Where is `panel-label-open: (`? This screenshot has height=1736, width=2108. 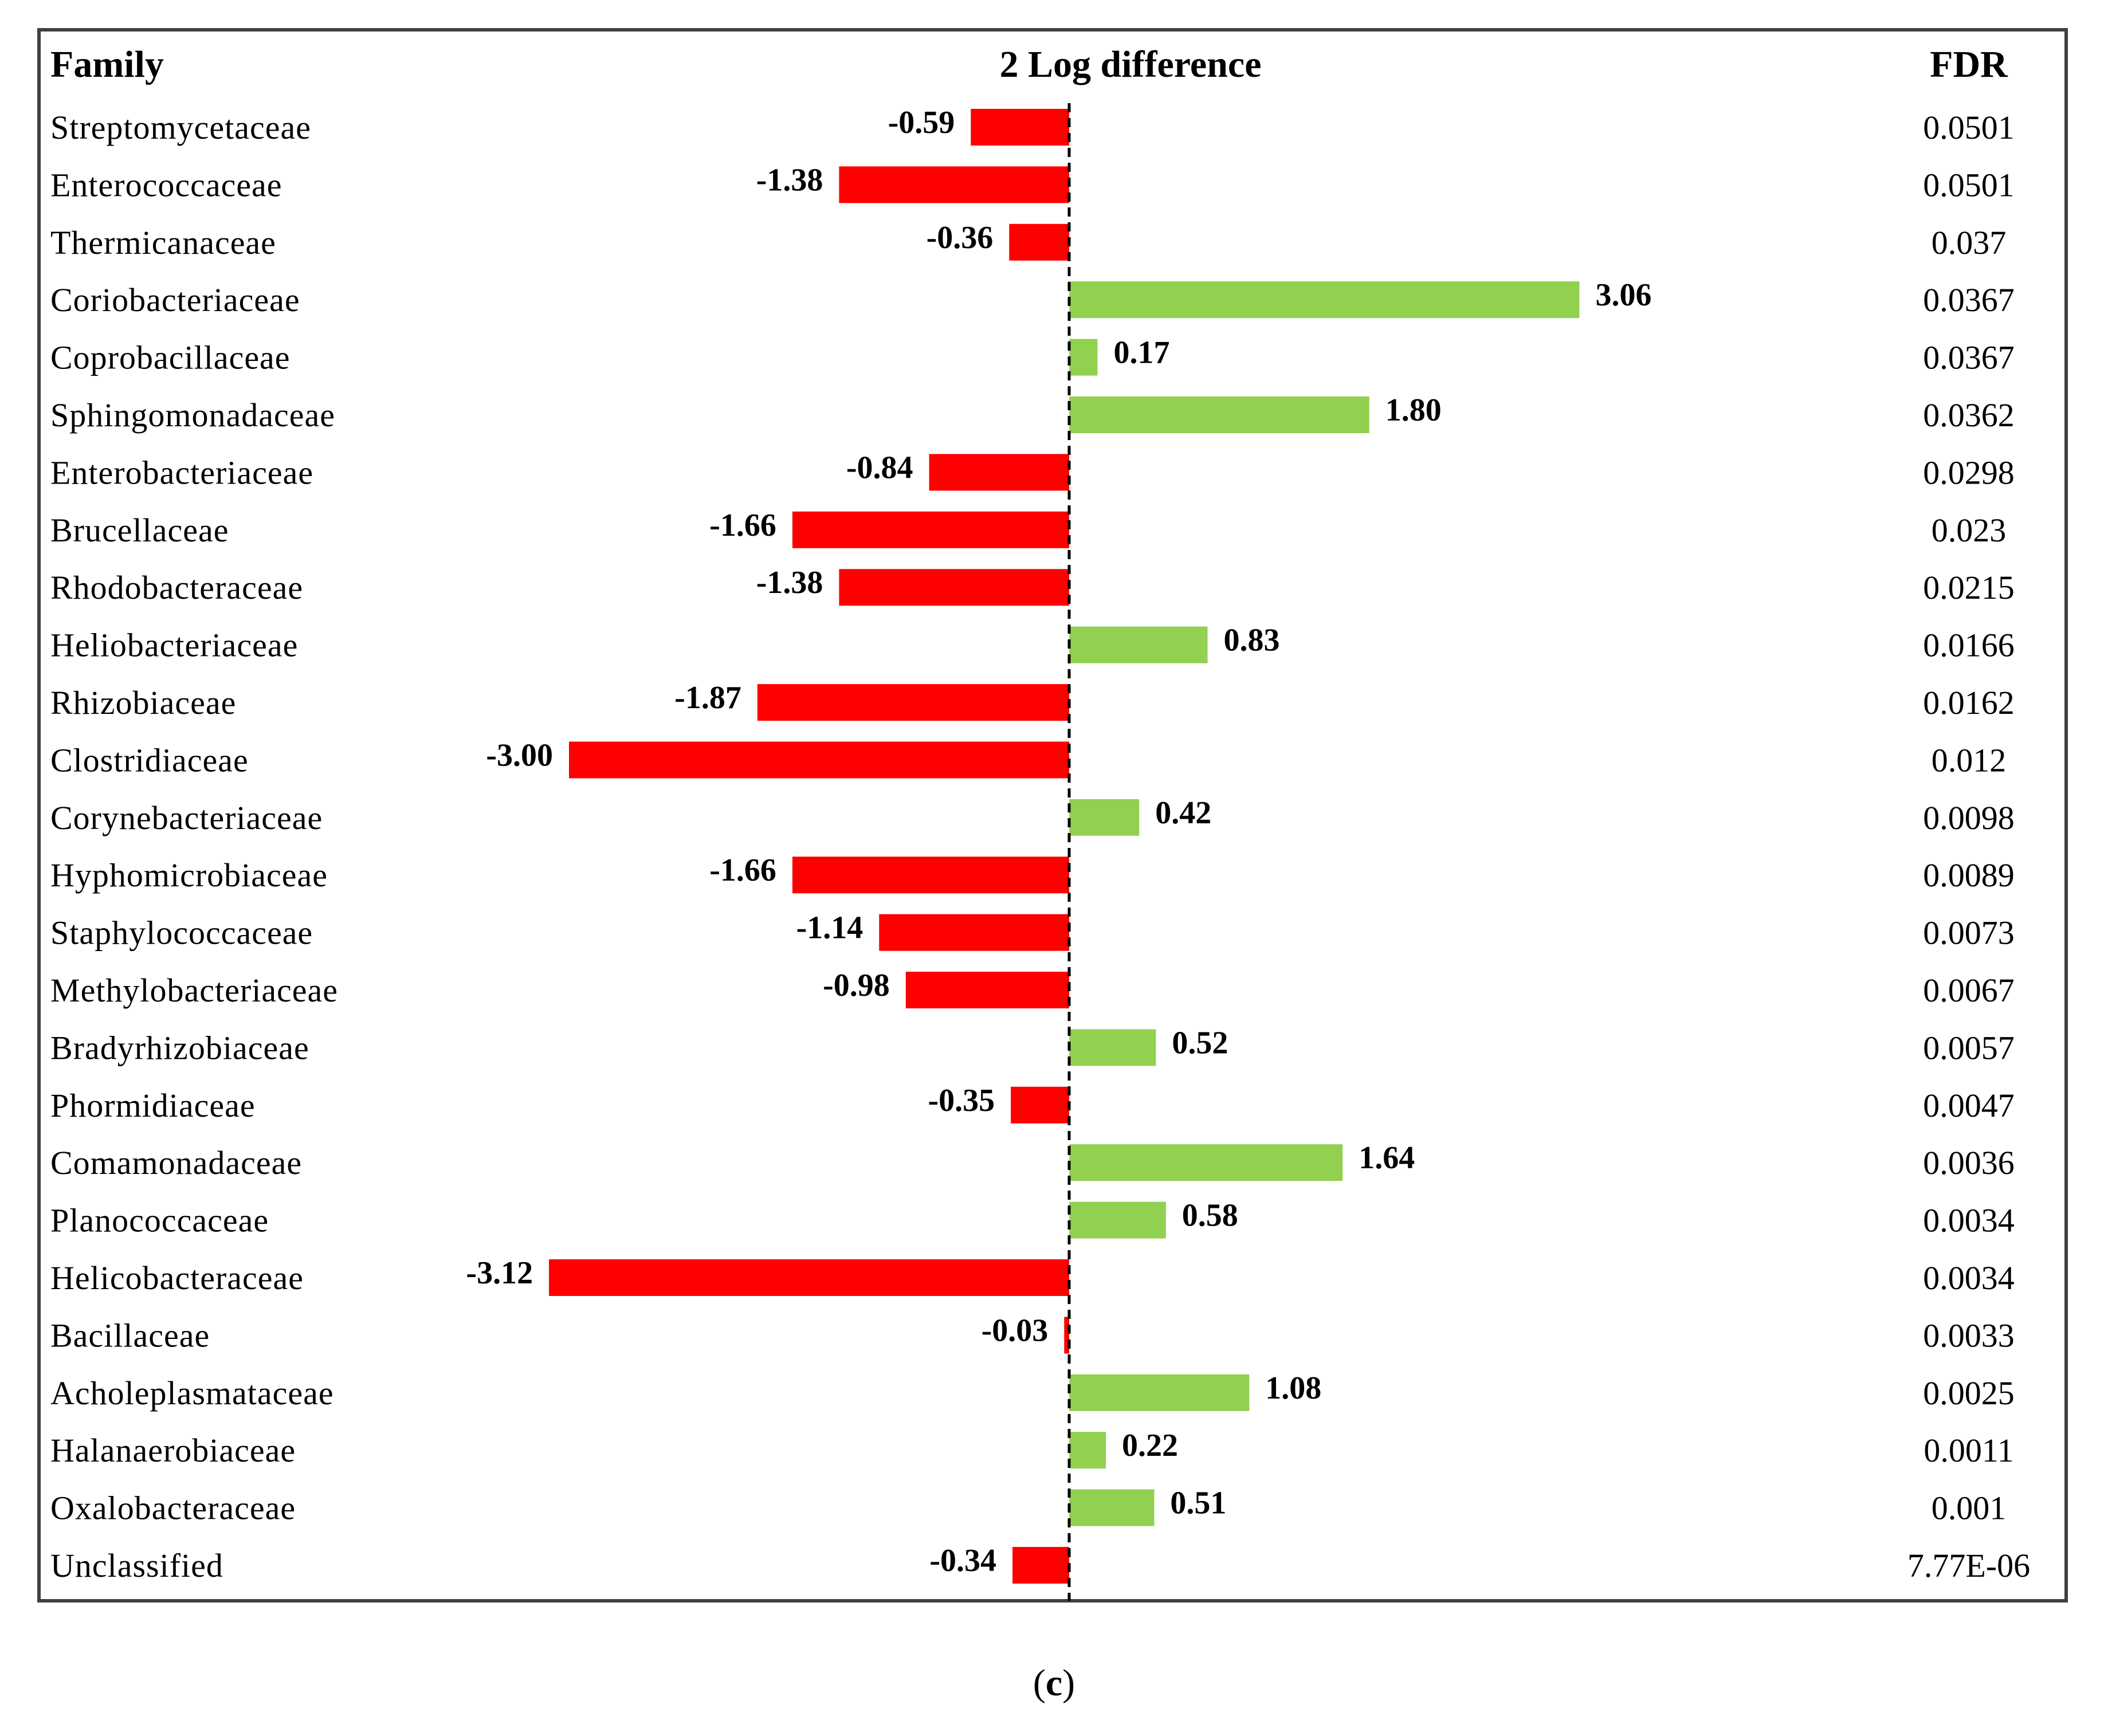 panel-label-open: ( is located at coordinates (1039, 1683).